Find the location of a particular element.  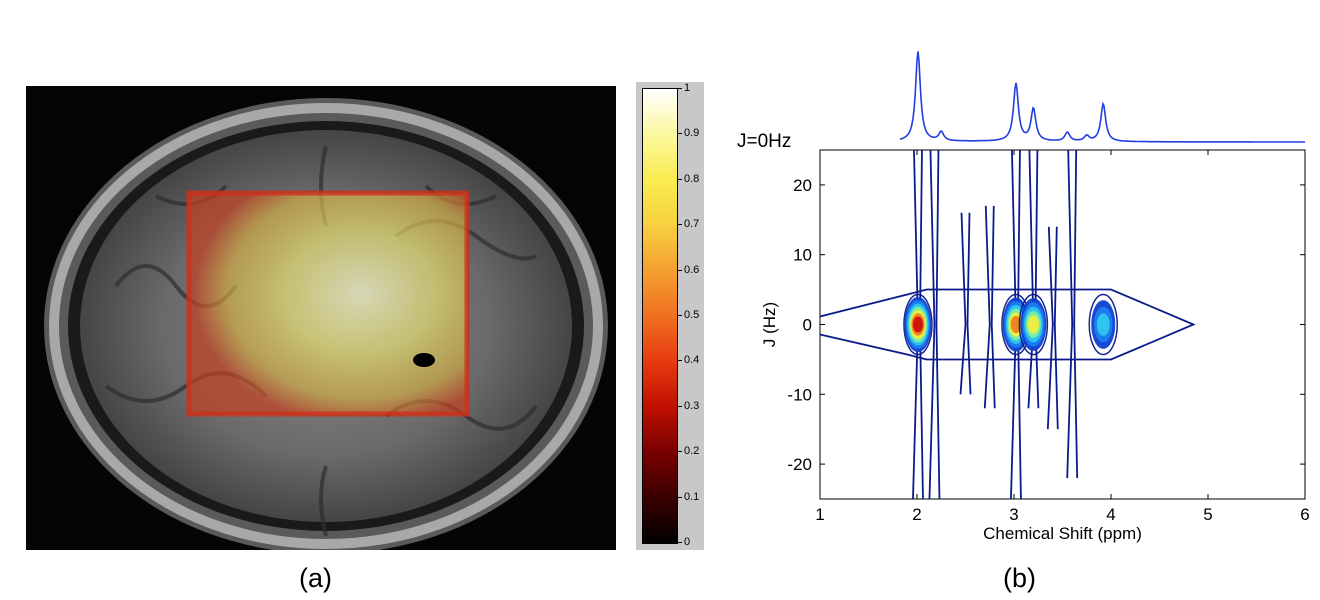

x-tick-label: 2 is located at coordinates (916, 514).